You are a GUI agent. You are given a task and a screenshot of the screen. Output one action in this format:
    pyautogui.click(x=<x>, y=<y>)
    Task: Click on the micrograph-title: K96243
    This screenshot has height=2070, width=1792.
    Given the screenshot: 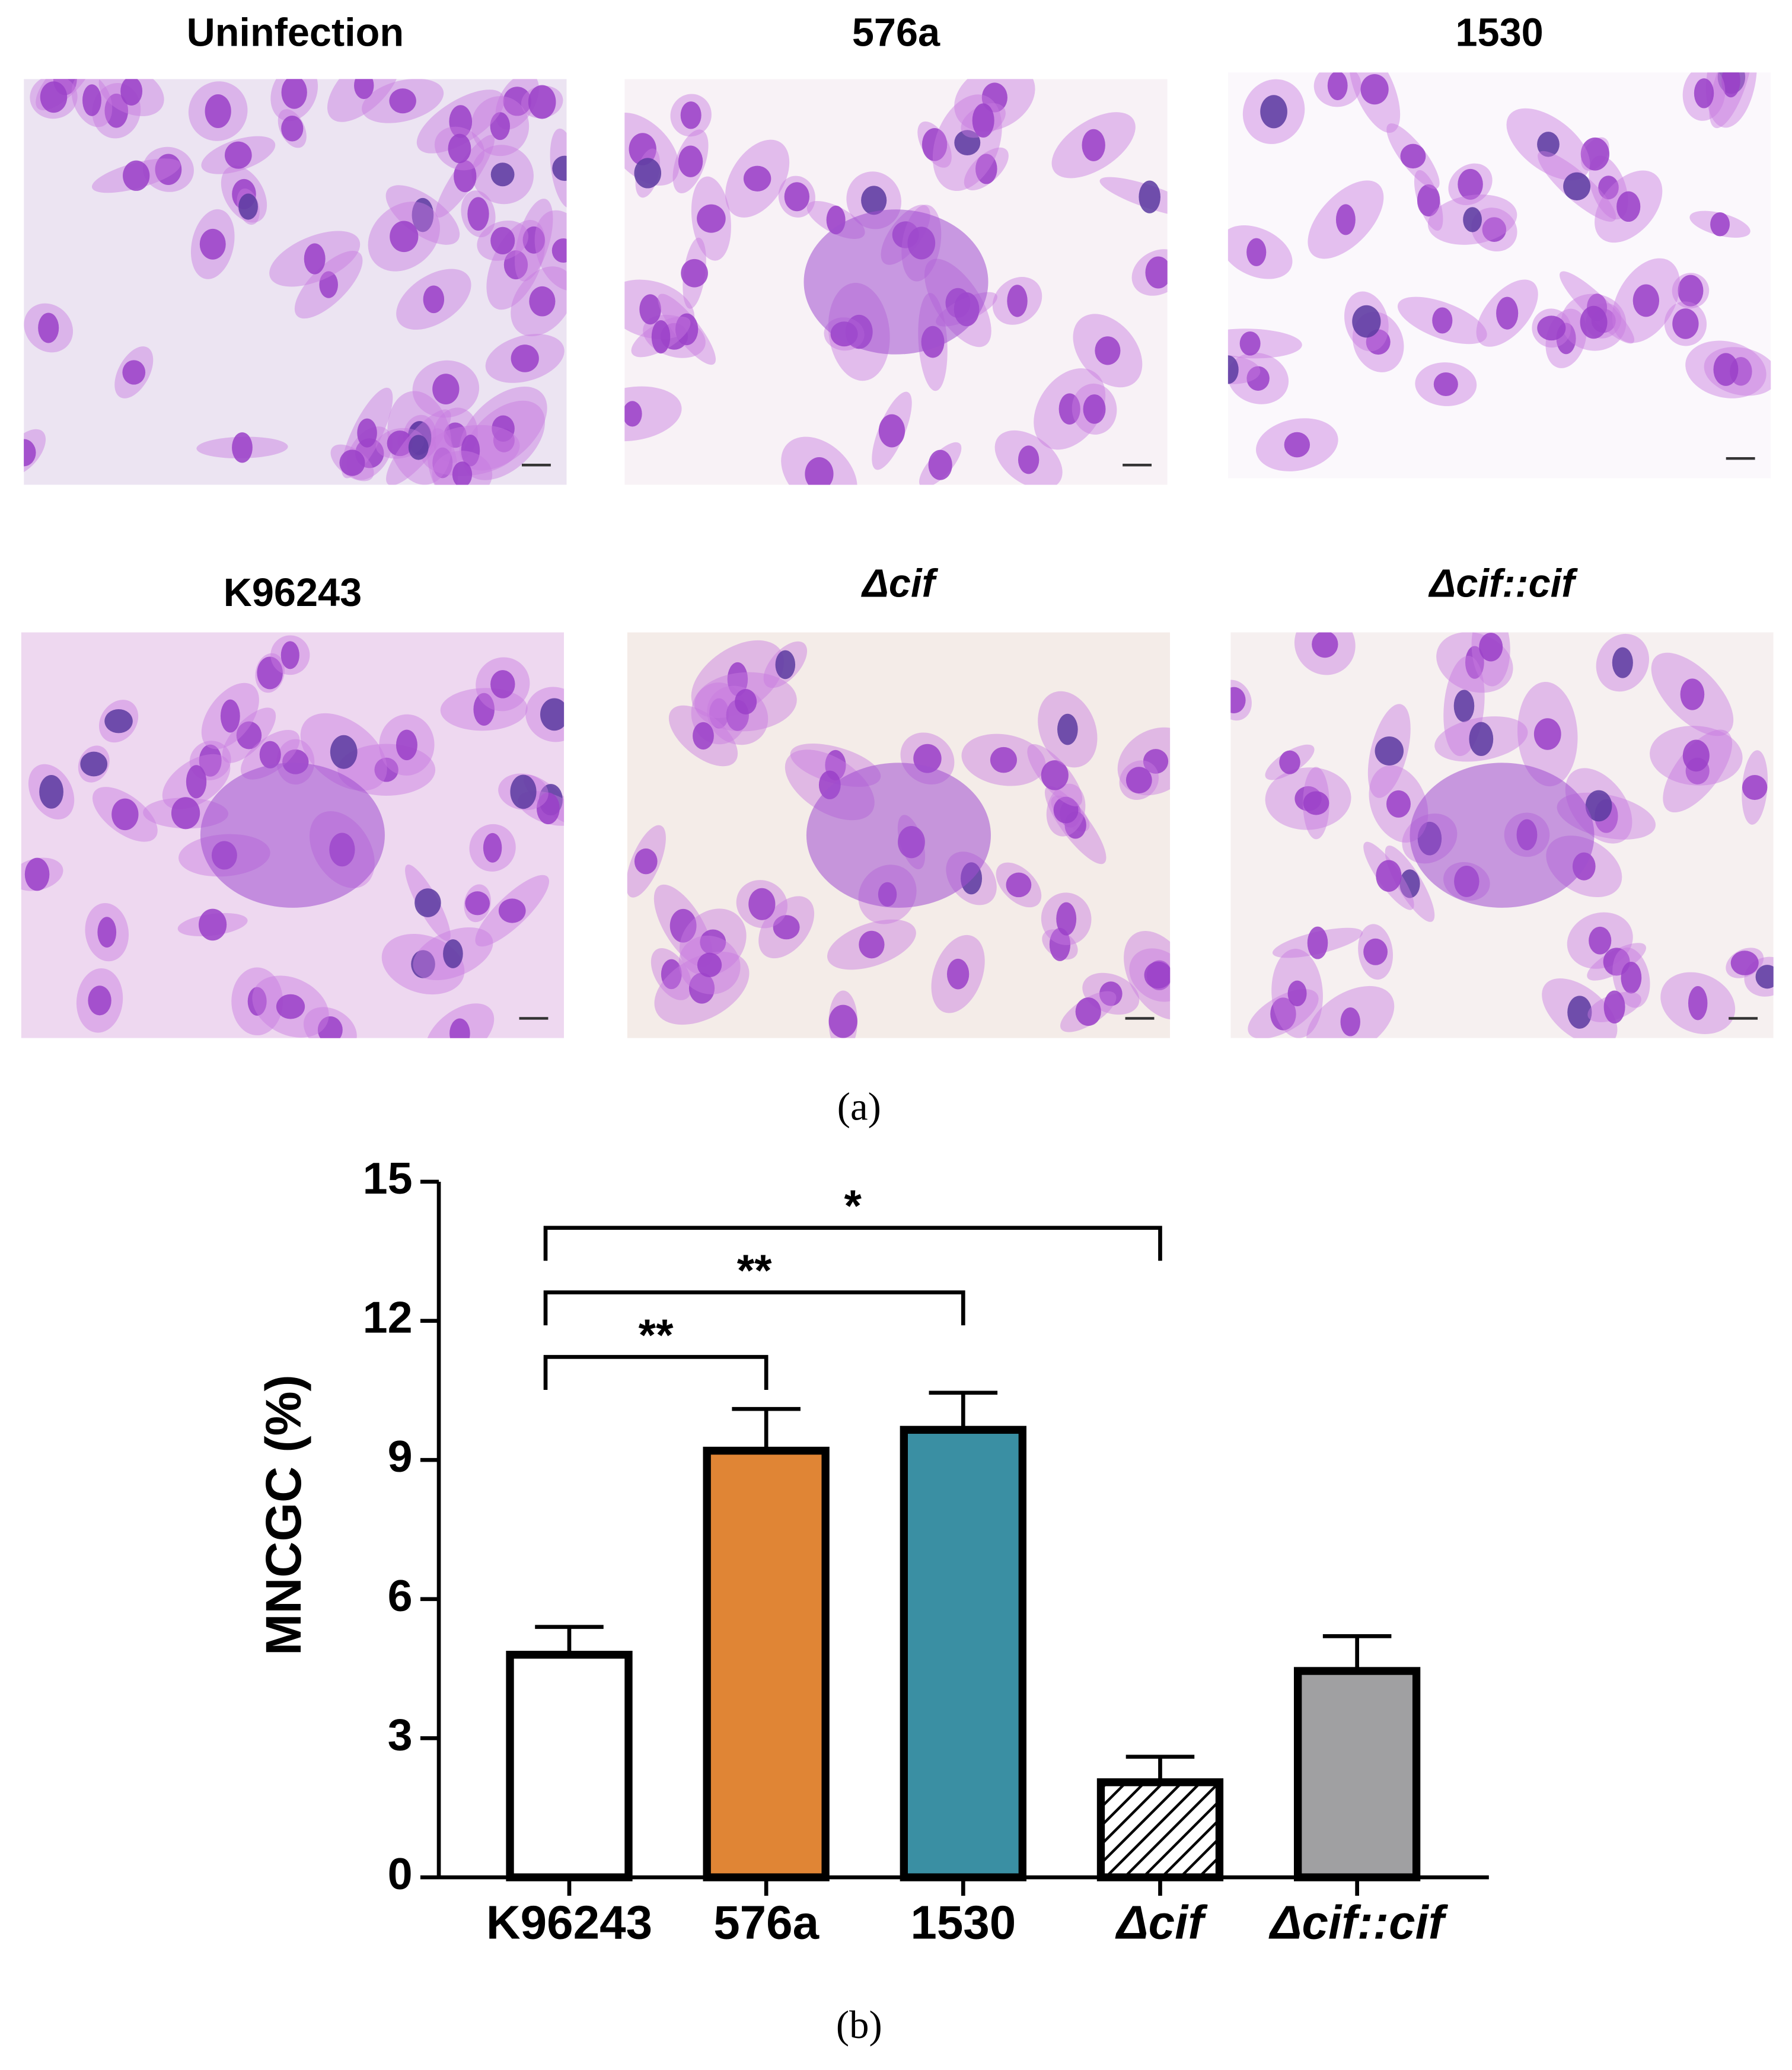 What is the action you would take?
    pyautogui.click(x=293, y=593)
    